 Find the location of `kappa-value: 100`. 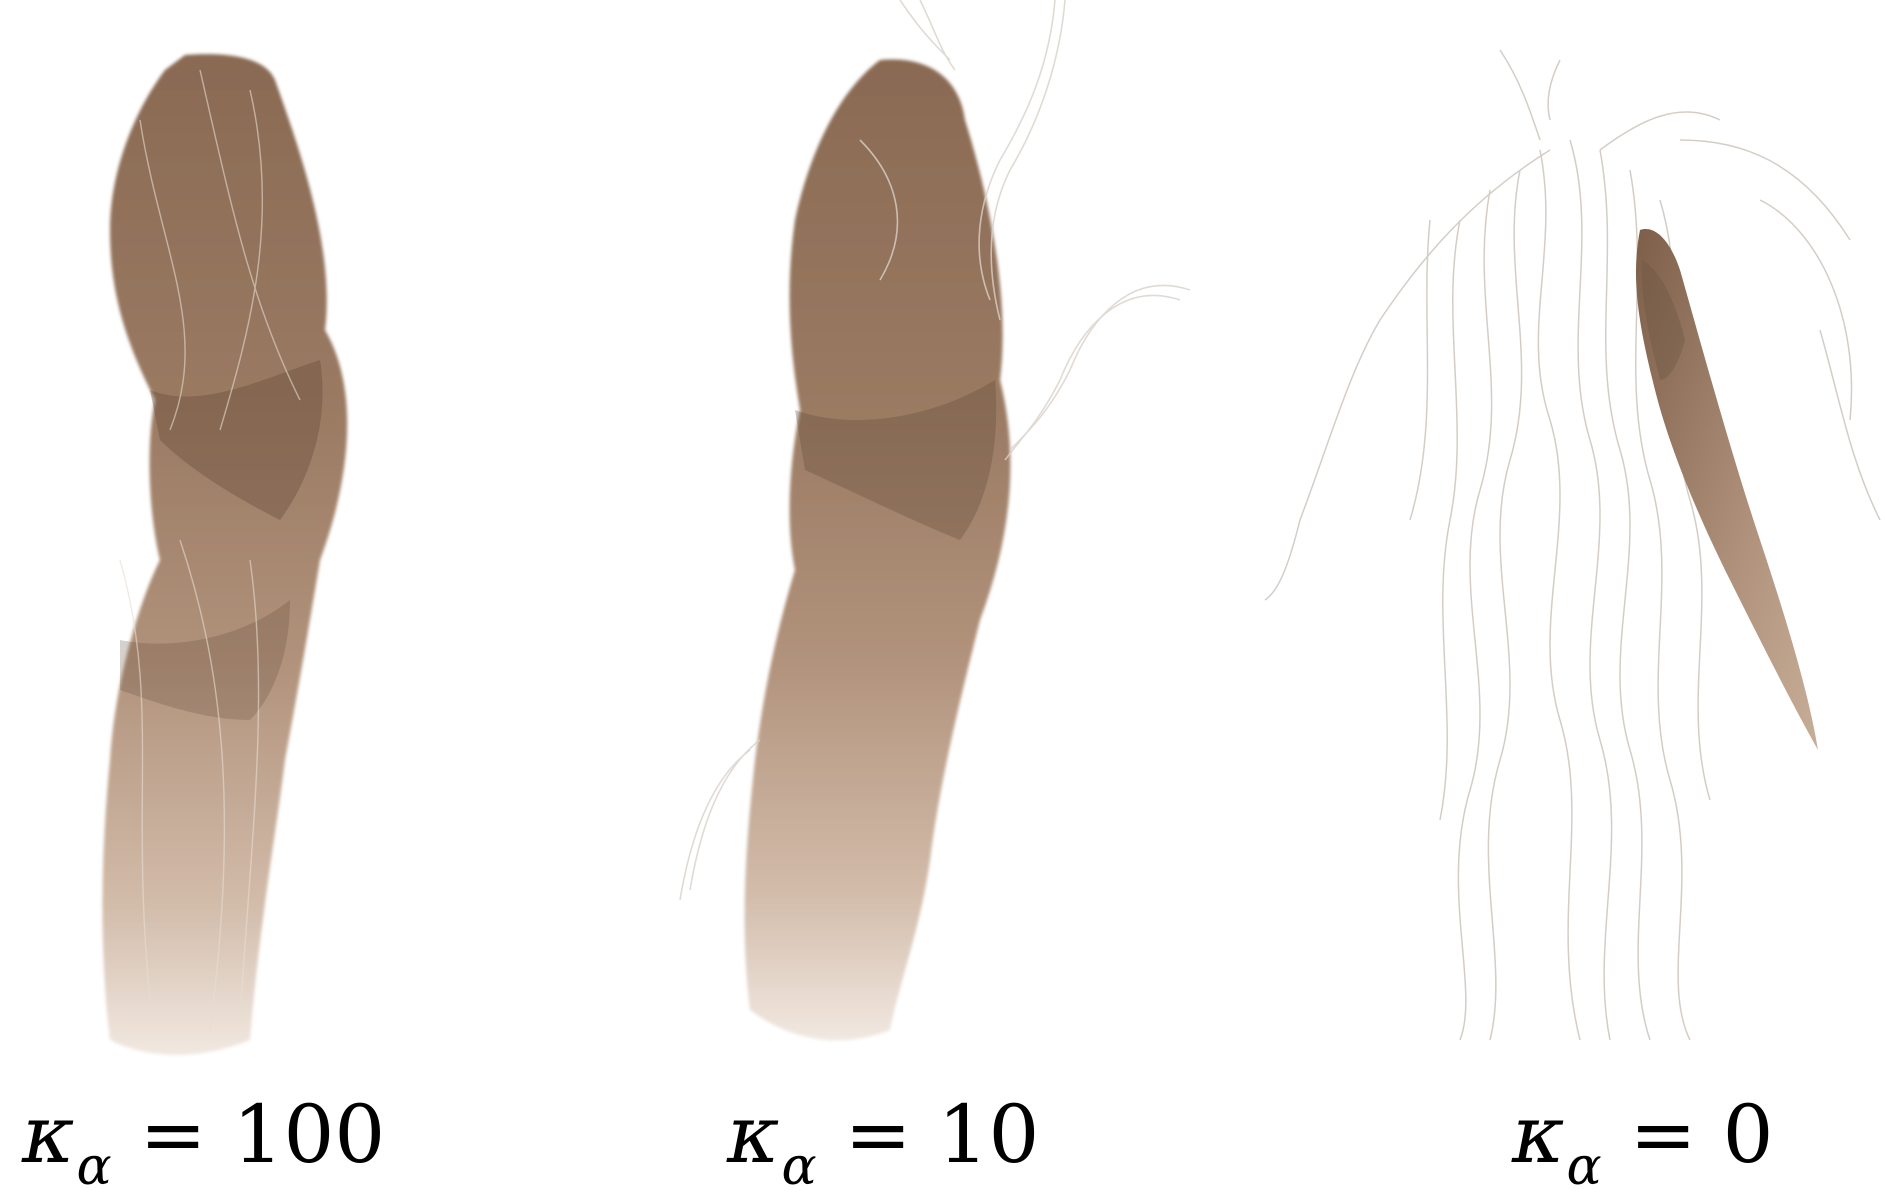

kappa-value: 100 is located at coordinates (309, 1134).